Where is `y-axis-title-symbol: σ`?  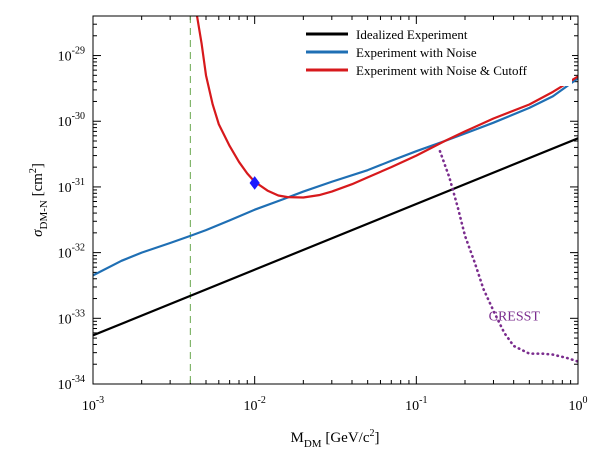
y-axis-title-symbol: σ is located at coordinates (38, 233).